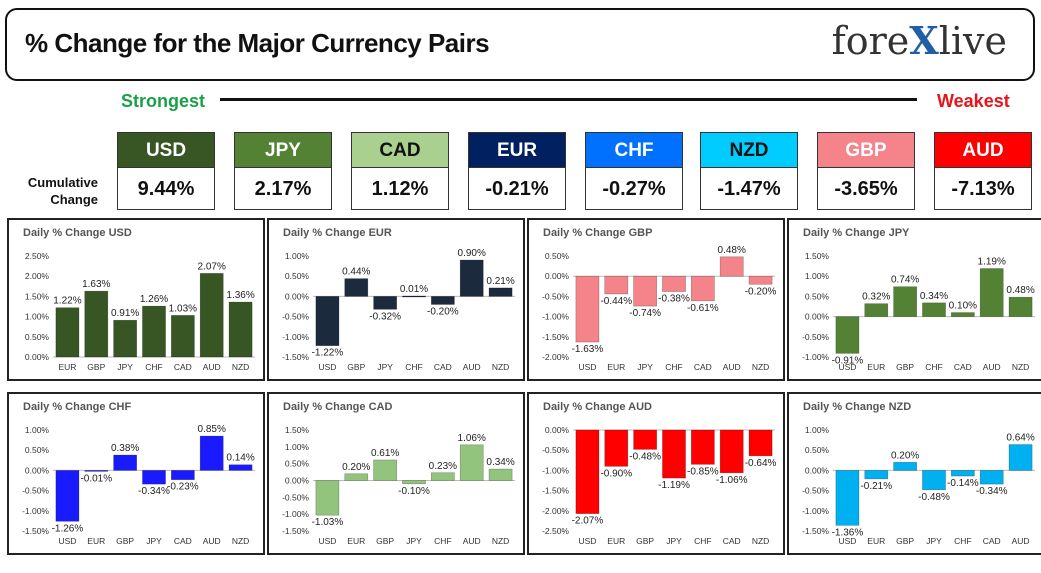  I want to click on strength-scale-line, so click(568, 99).